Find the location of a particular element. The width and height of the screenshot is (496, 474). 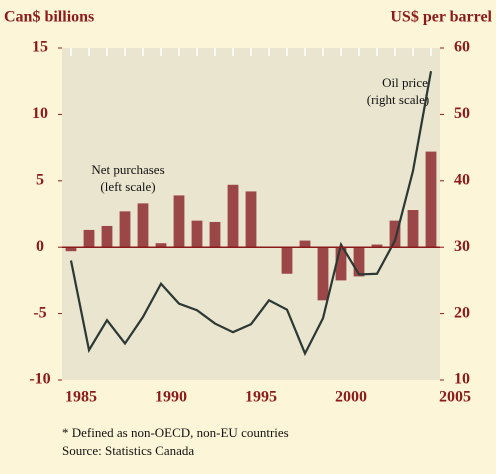

annotation: (right scale) is located at coordinates (398, 99).